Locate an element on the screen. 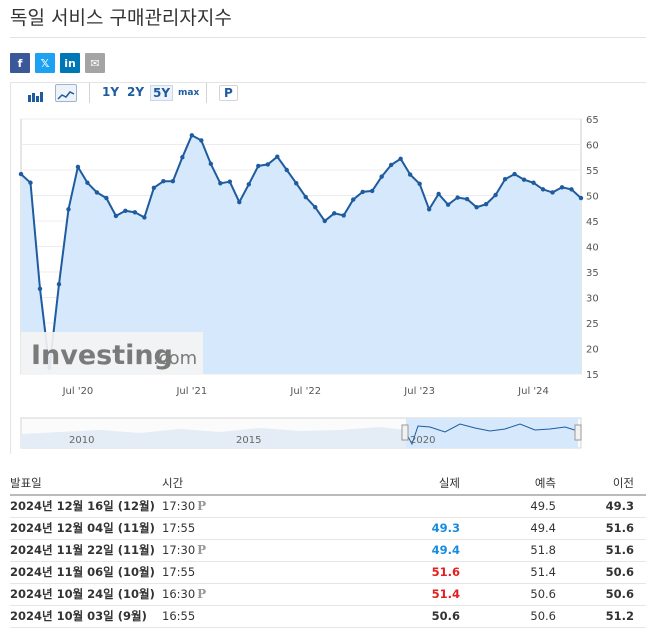  linkedin-icon: in is located at coordinates (70, 63).